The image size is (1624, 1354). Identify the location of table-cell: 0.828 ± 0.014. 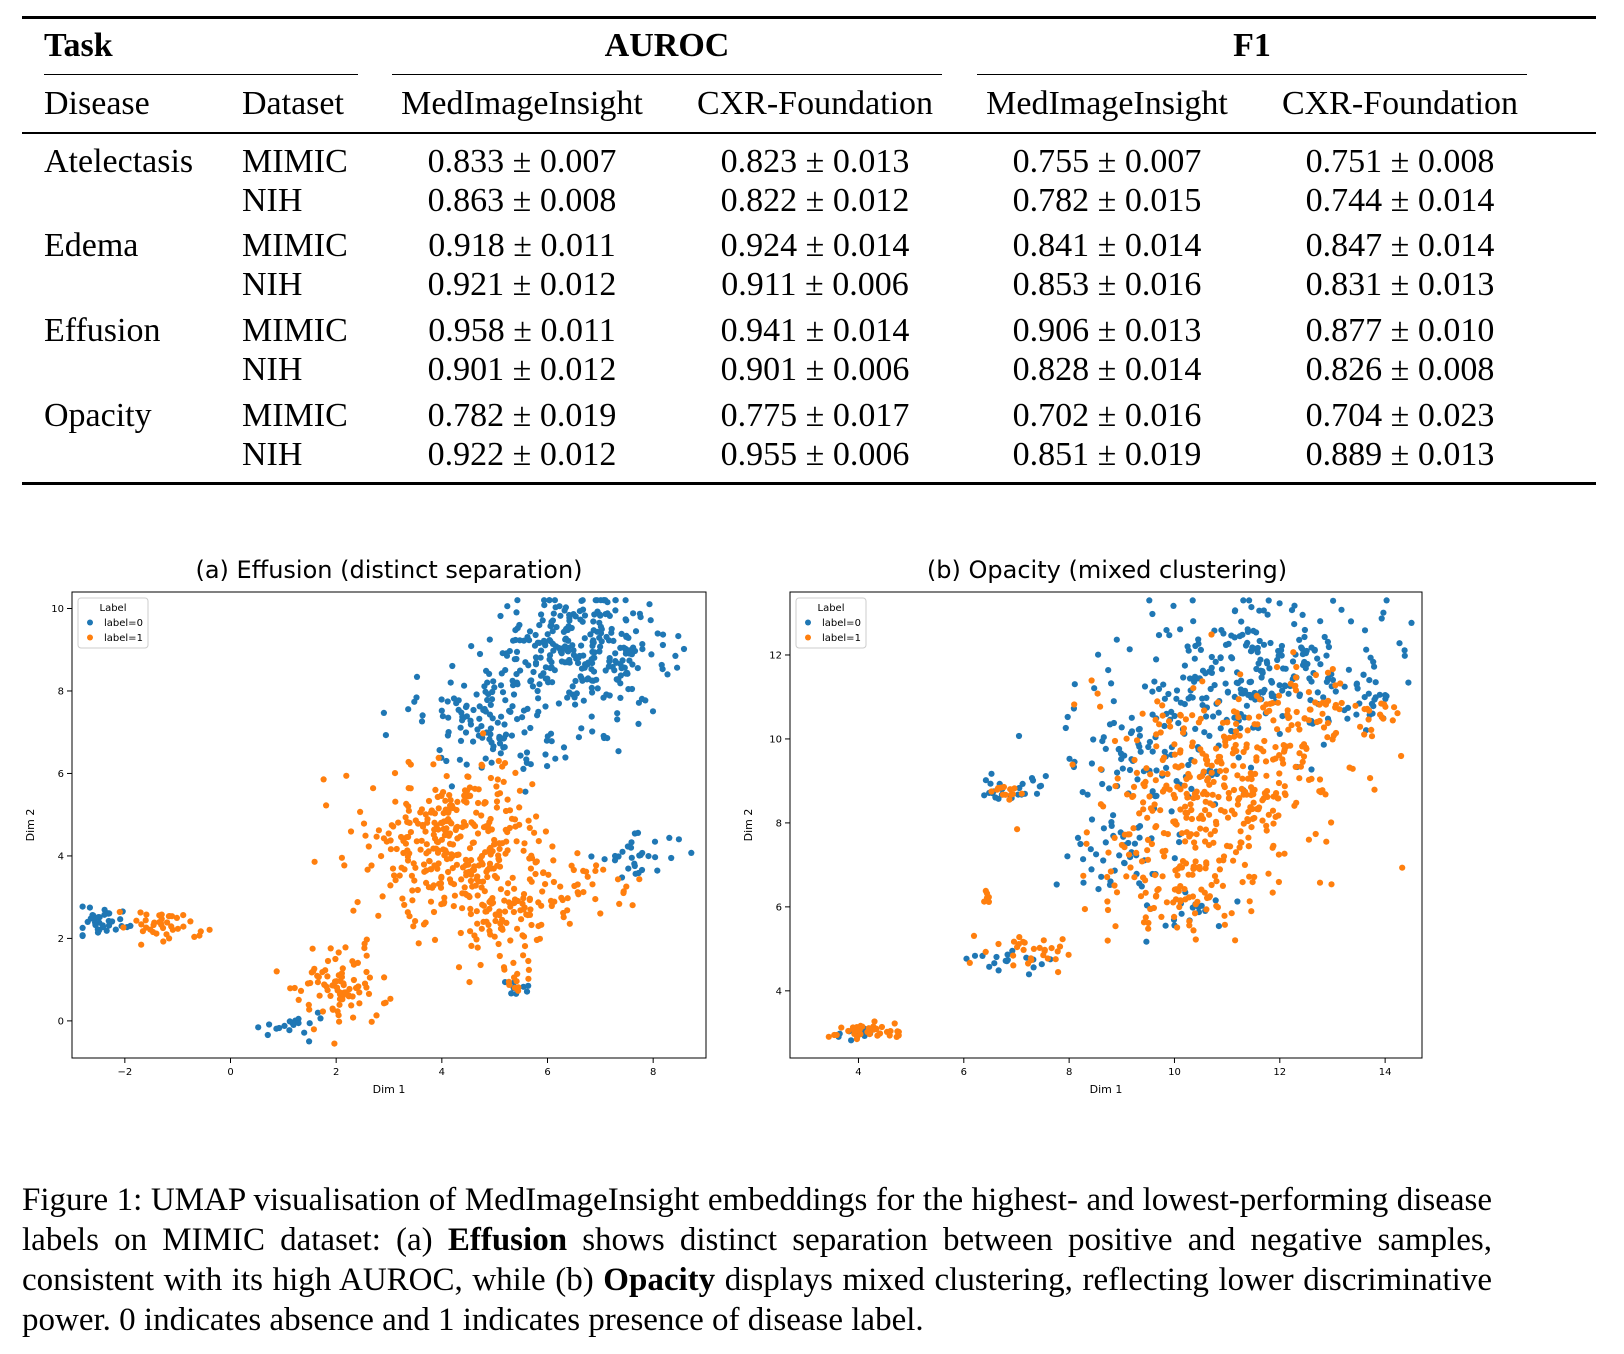
(1107, 369).